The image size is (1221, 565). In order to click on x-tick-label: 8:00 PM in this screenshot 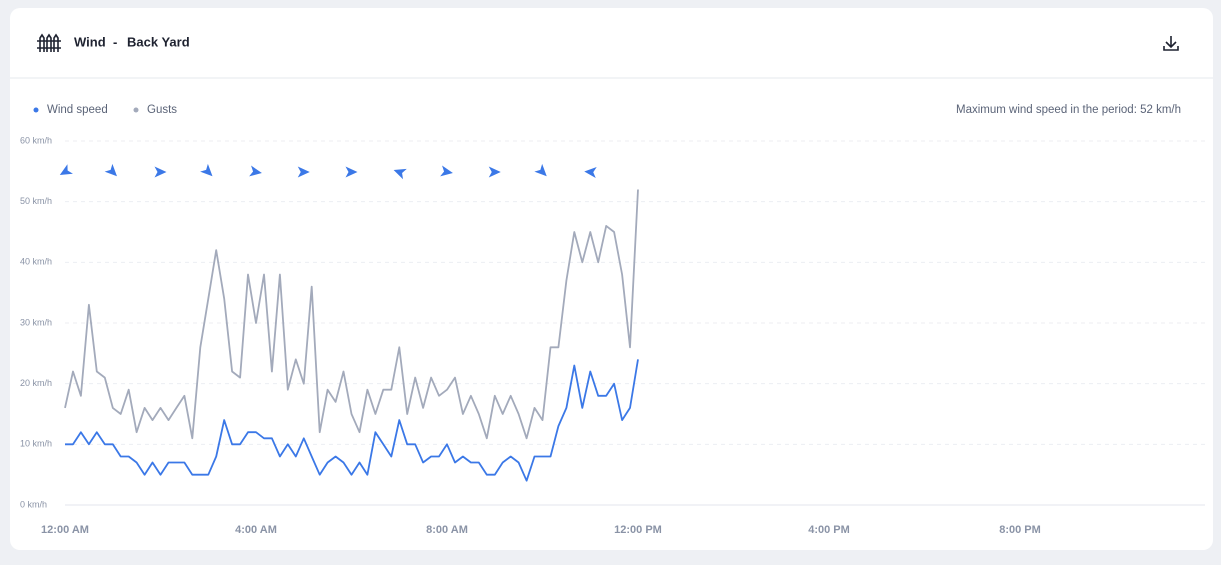, I will do `click(1020, 530)`.